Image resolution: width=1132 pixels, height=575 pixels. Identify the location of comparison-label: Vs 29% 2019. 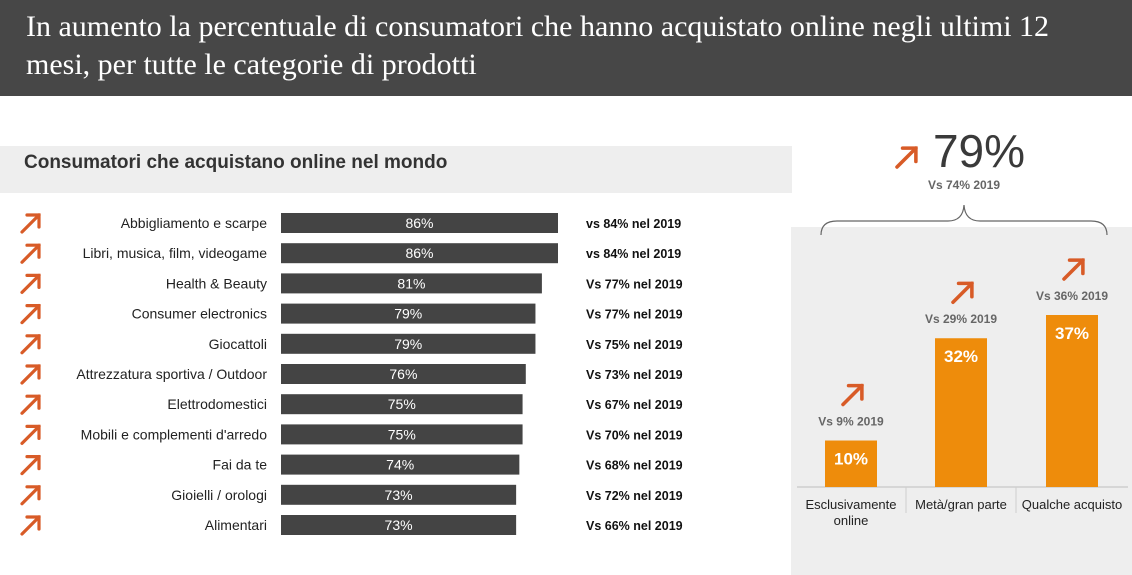
(961, 319).